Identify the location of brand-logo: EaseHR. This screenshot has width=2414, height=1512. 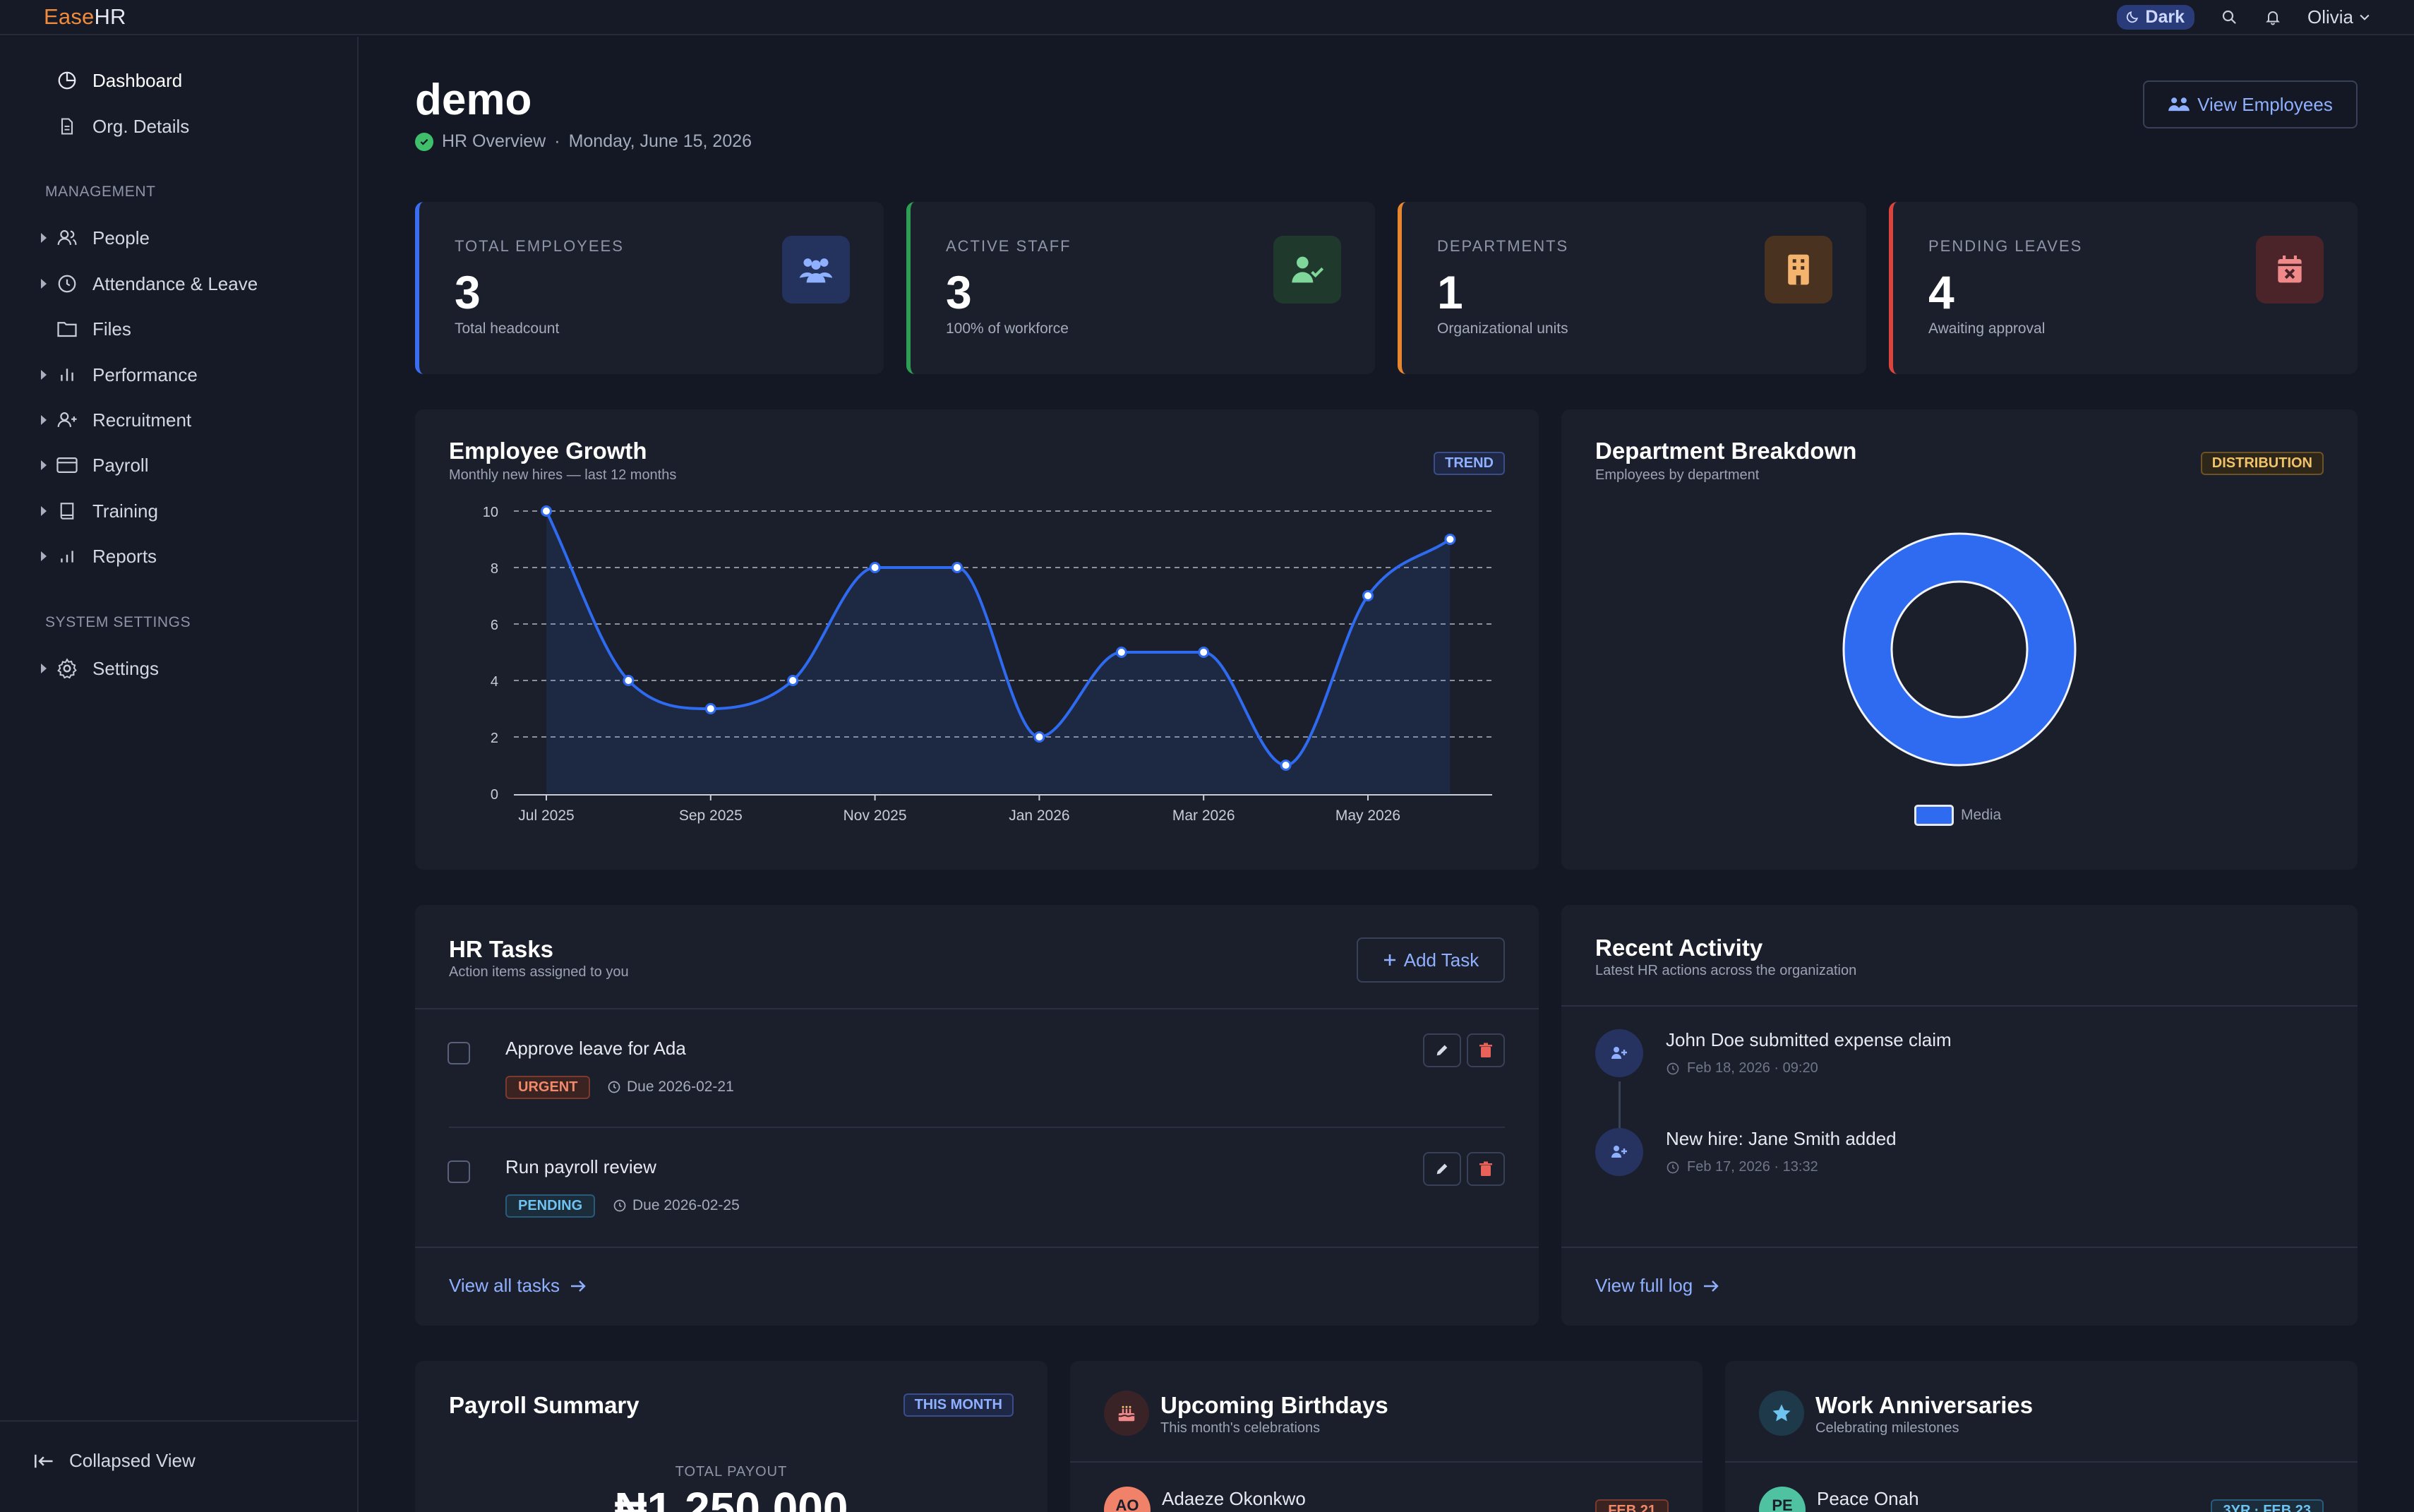
(85, 17).